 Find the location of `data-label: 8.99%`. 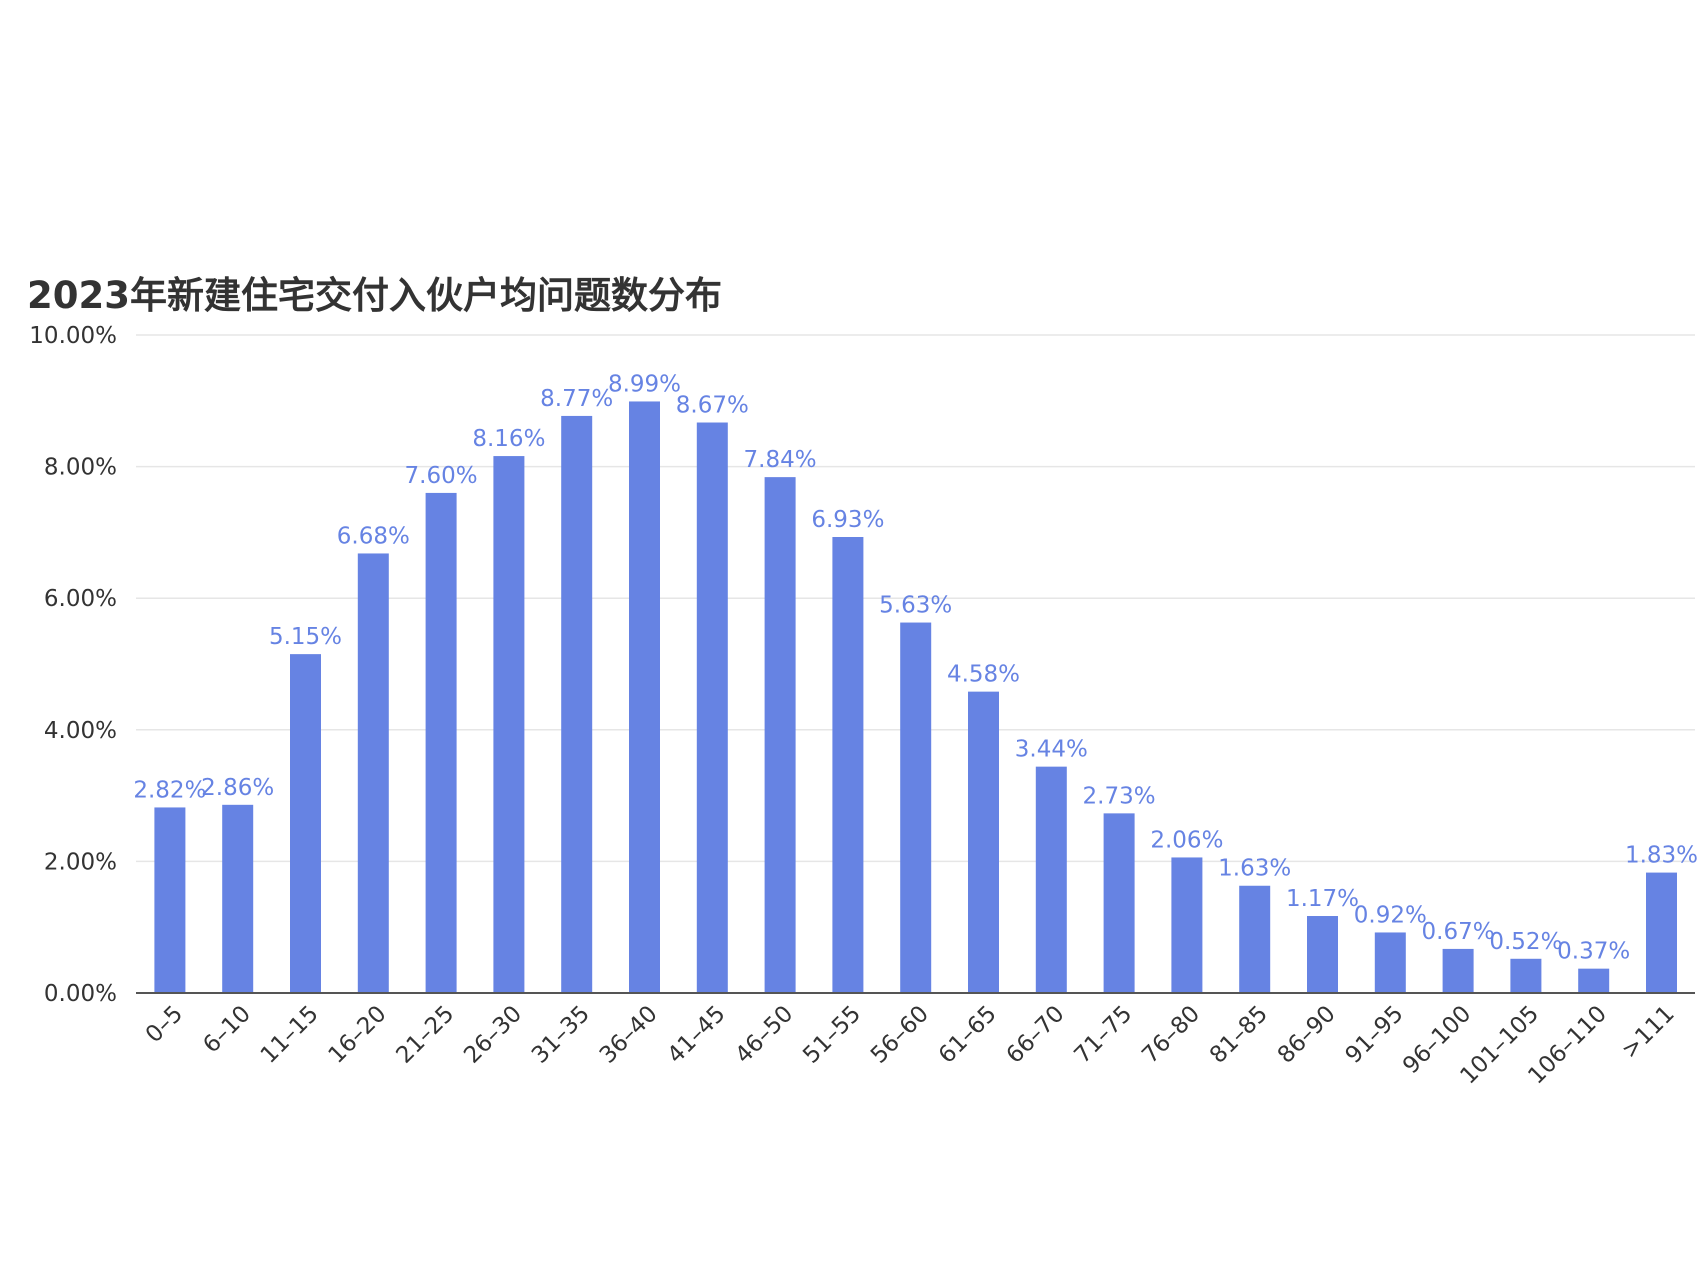

data-label: 8.99% is located at coordinates (644, 384).